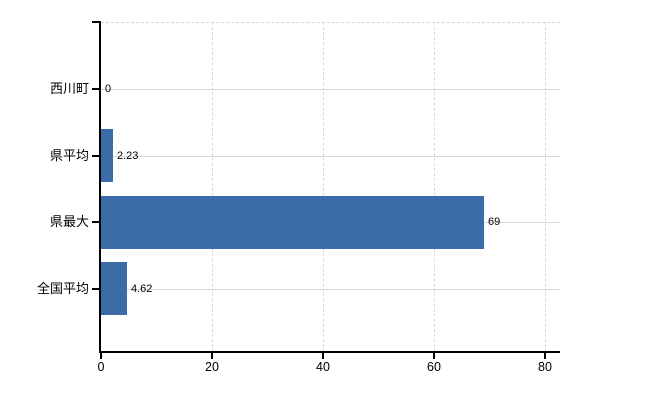 The width and height of the screenshot is (650, 400). What do you see at coordinates (494, 222) in the screenshot?
I see `bar-value-label: 69` at bounding box center [494, 222].